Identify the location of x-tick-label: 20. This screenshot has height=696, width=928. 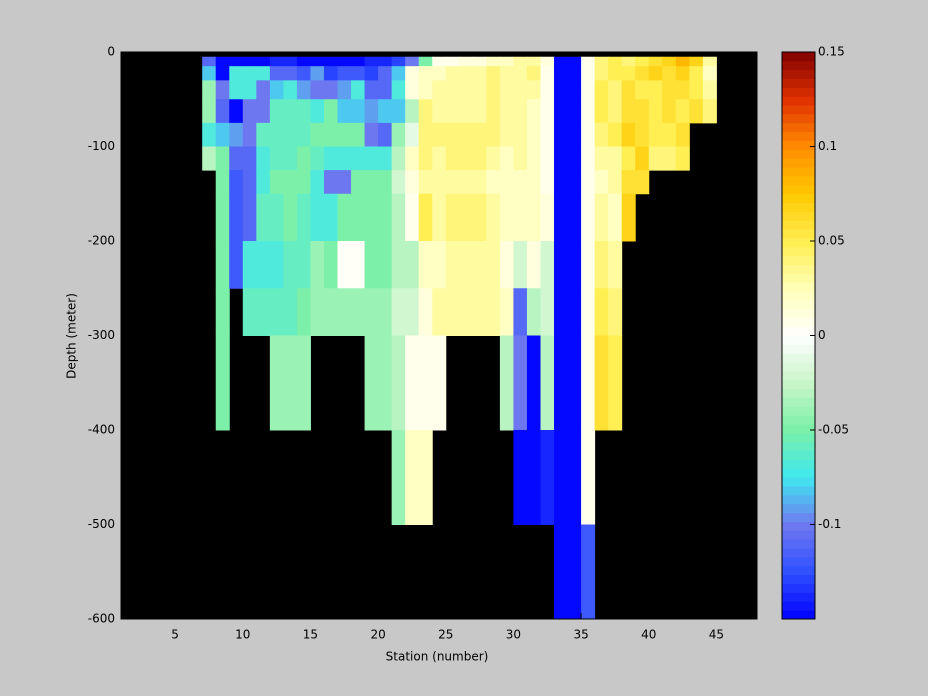
(377, 635).